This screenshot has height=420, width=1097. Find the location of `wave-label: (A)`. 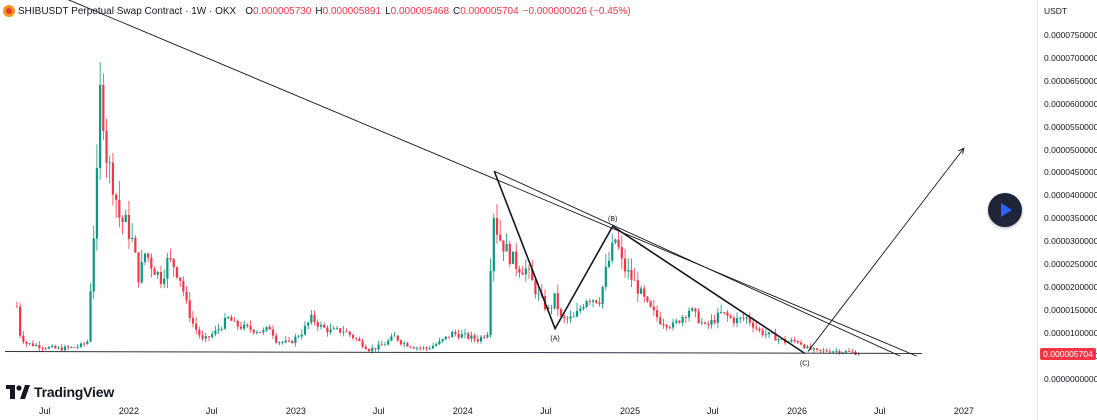

wave-label: (A) is located at coordinates (554, 339).